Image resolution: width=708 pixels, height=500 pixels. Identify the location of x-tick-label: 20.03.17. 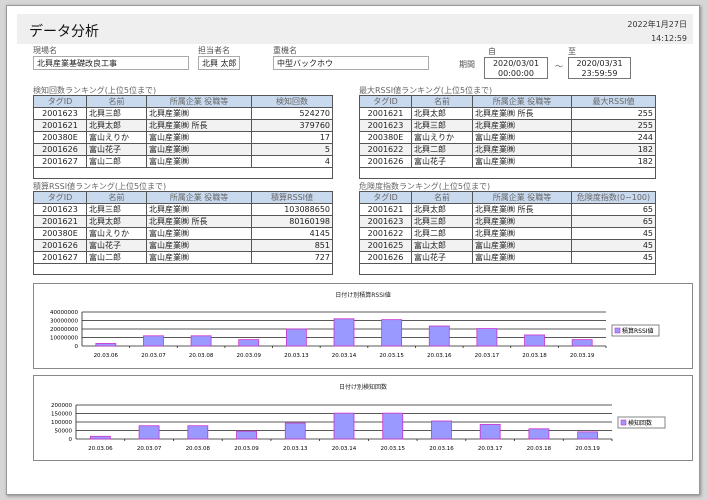
(490, 449).